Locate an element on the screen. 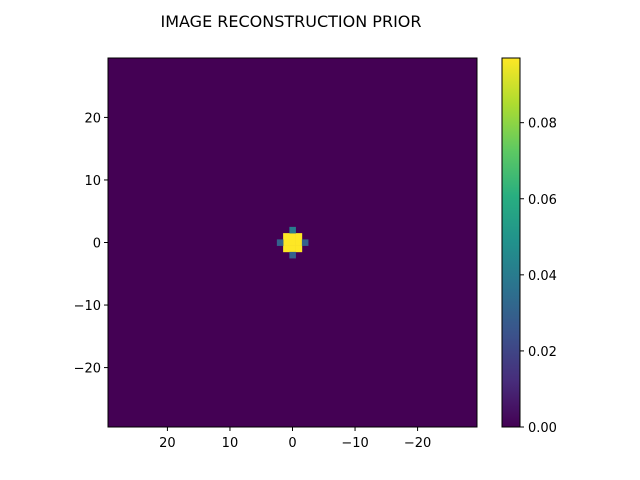 The image size is (640, 480). colorbar: 0.00 0.02 0.04 0.06 0.08 is located at coordinates (529, 246).